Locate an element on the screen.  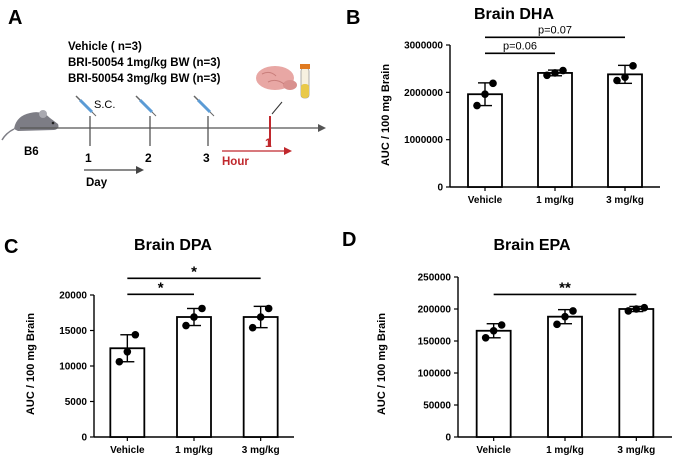
brain-icon is located at coordinates (276, 78).